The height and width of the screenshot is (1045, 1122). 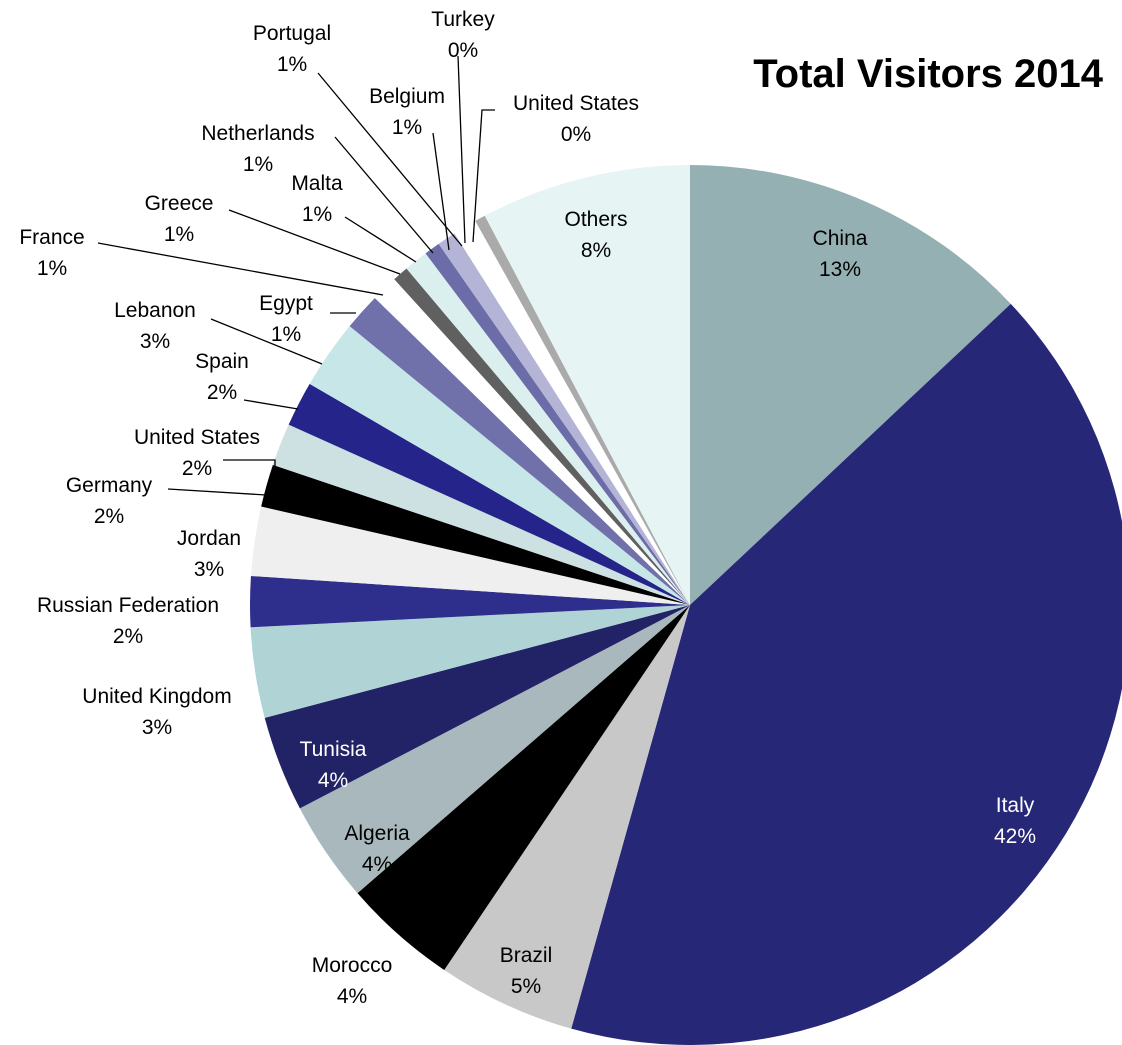 I want to click on slice-percent-label: 8%, so click(x=596, y=250).